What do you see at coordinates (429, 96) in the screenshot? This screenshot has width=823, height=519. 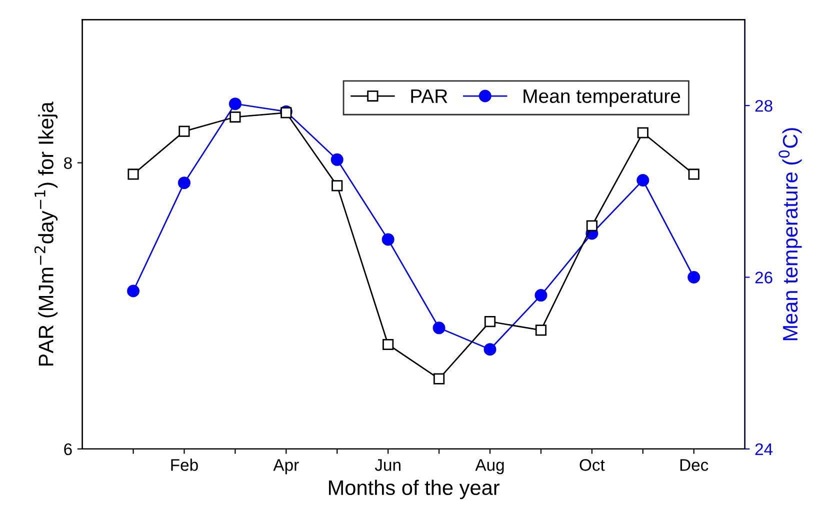 I see `legend-label: PAR` at bounding box center [429, 96].